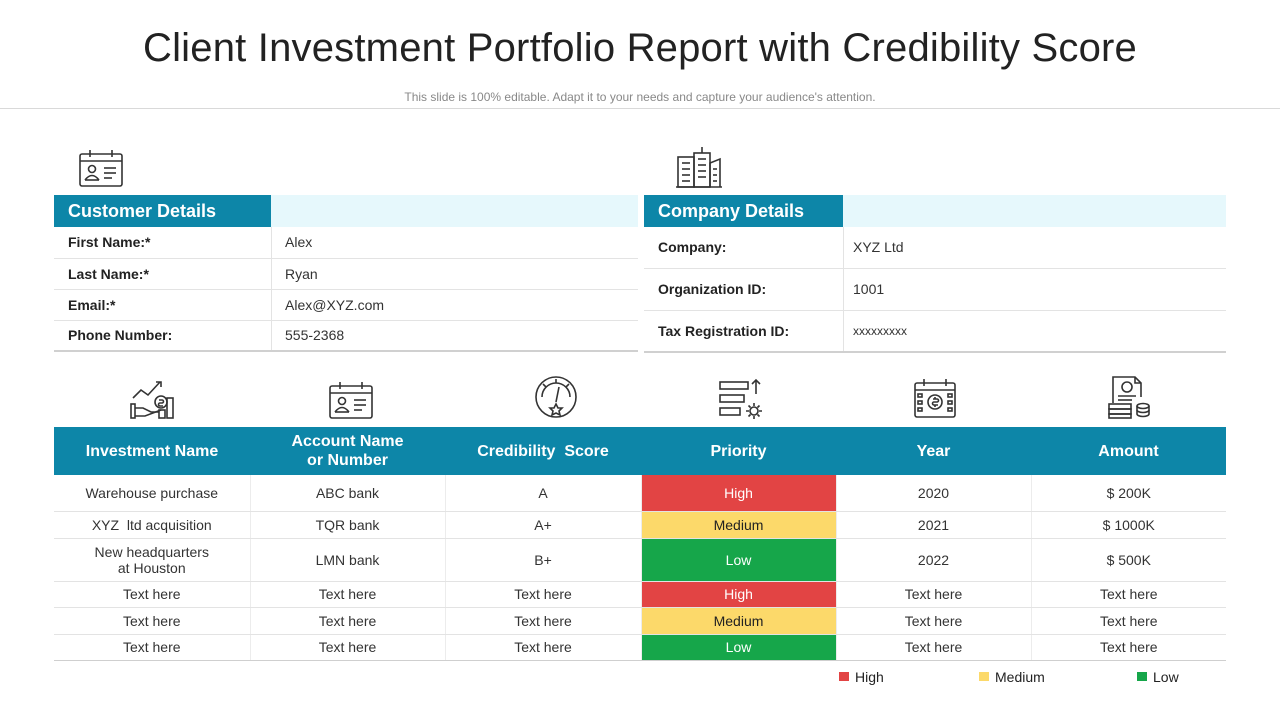  Describe the element at coordinates (935, 331) in the screenshot. I see `company-row: Tax Registration ID: xxxxxxxxx` at that location.